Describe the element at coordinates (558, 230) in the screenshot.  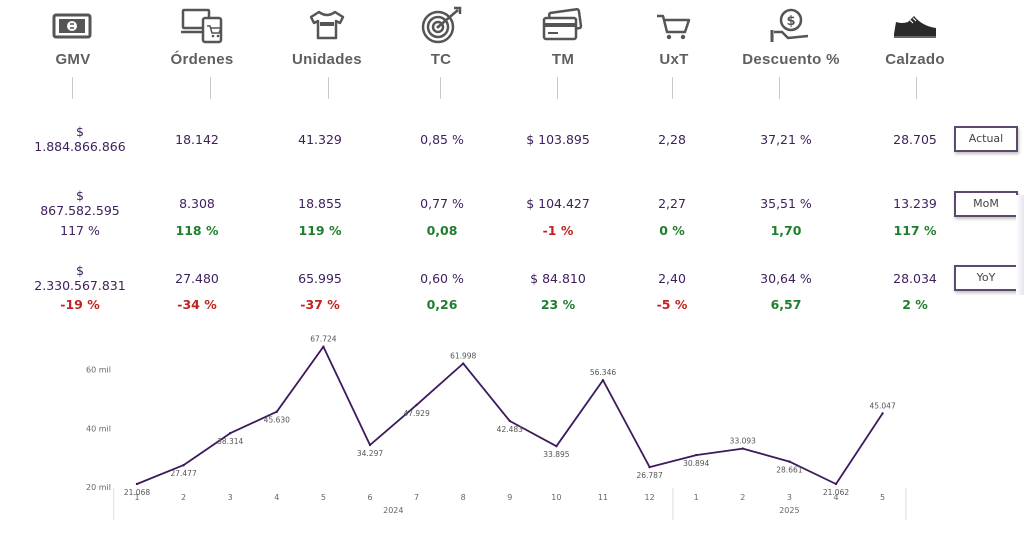
I see `mom-tm-delta: -1 %` at that location.